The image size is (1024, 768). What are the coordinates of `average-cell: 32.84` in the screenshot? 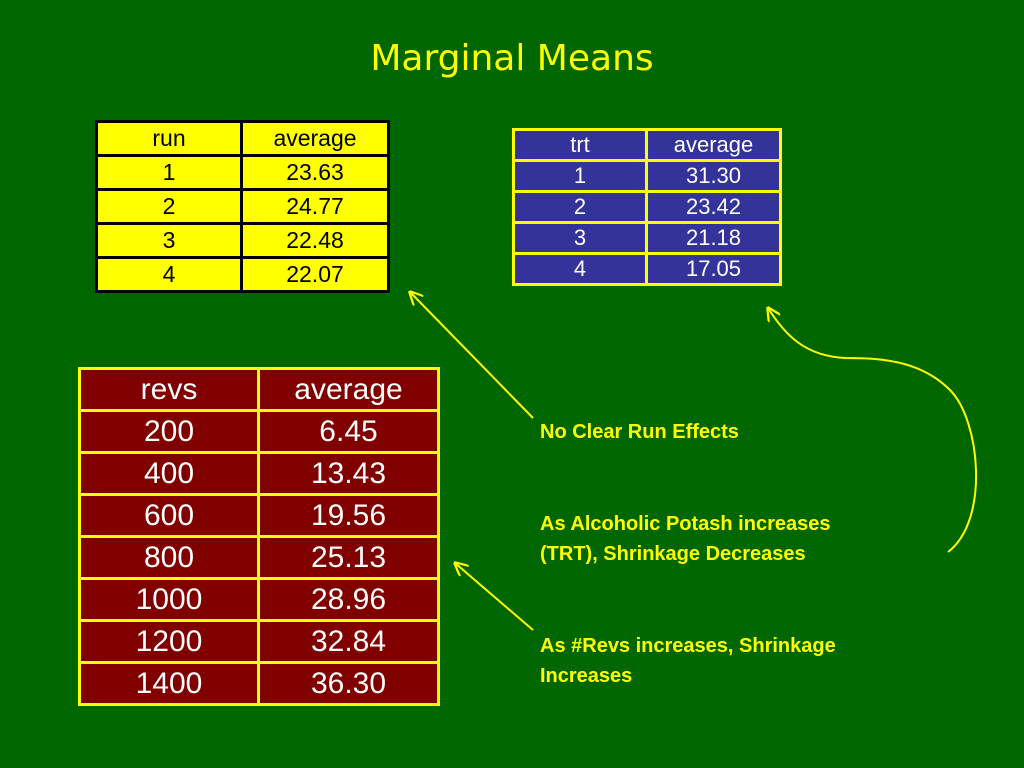 It's located at (348, 641).